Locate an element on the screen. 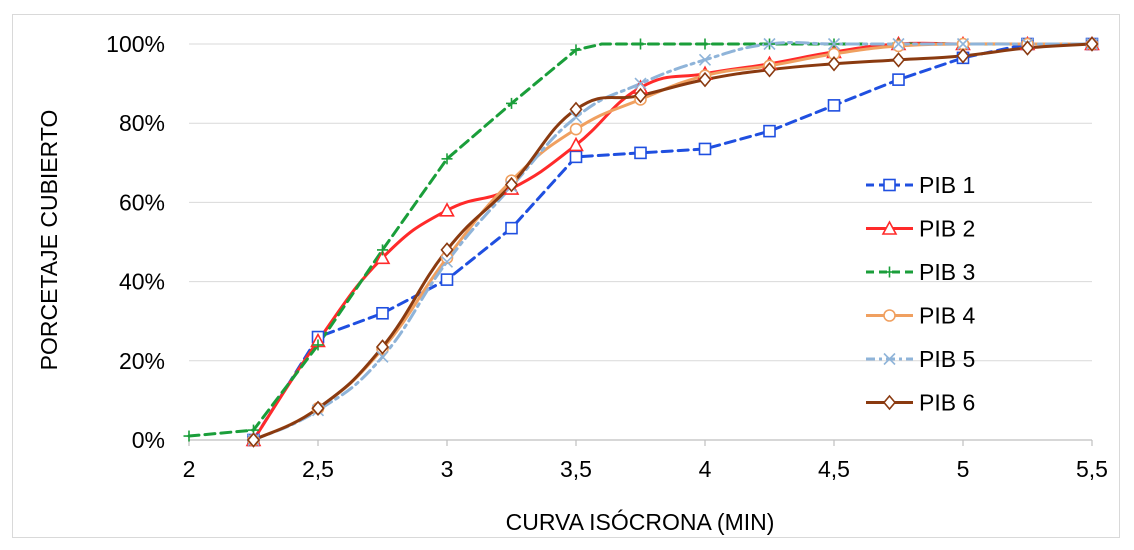 This screenshot has width=1134, height=550. y-tick-label: 0% is located at coordinates (148, 440).